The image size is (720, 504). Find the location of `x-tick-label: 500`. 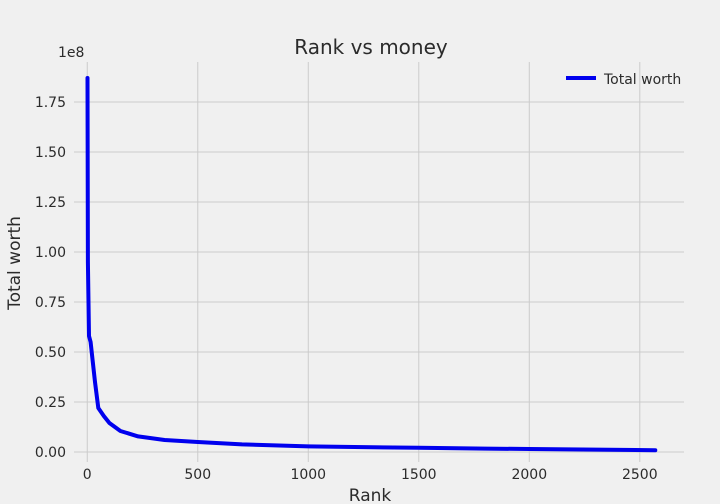

x-tick-label: 500 is located at coordinates (197, 475).